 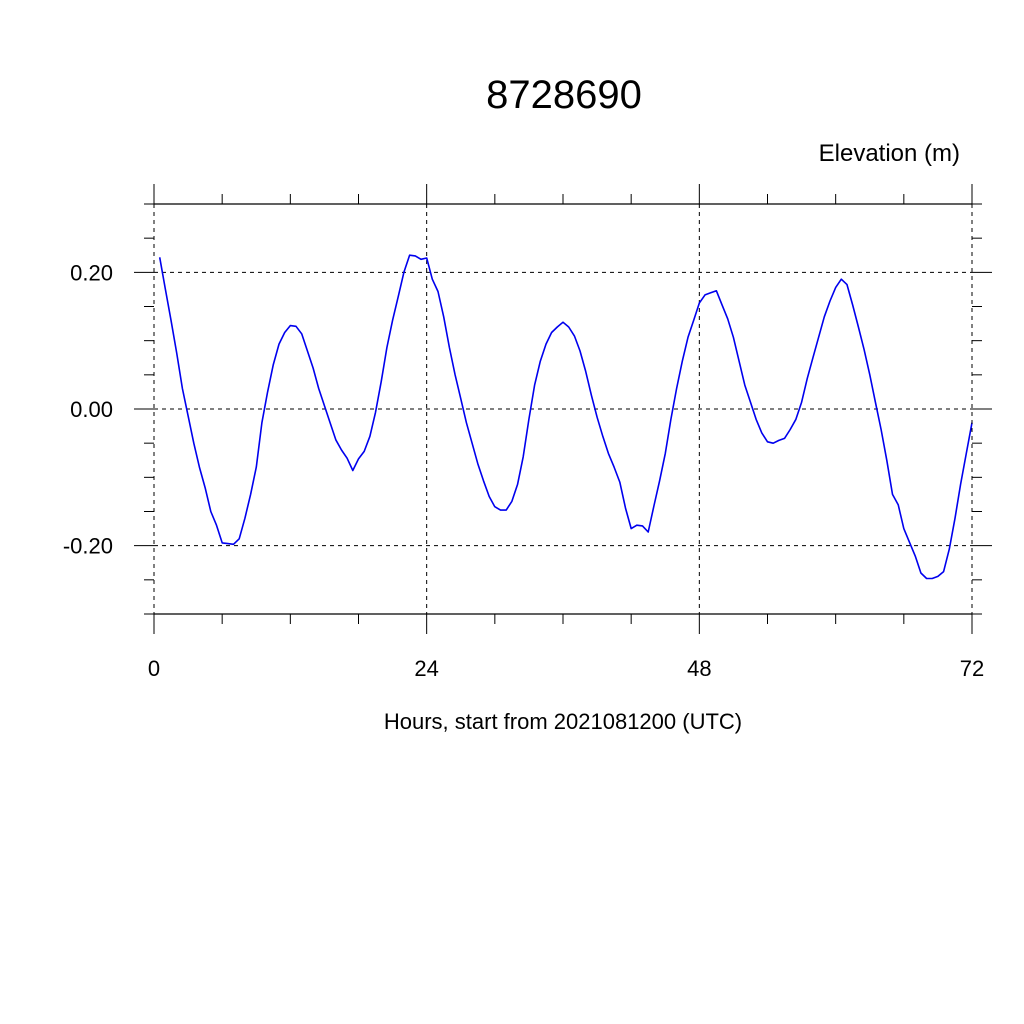 I want to click on y-tick-label: -0.20, so click(x=88, y=546).